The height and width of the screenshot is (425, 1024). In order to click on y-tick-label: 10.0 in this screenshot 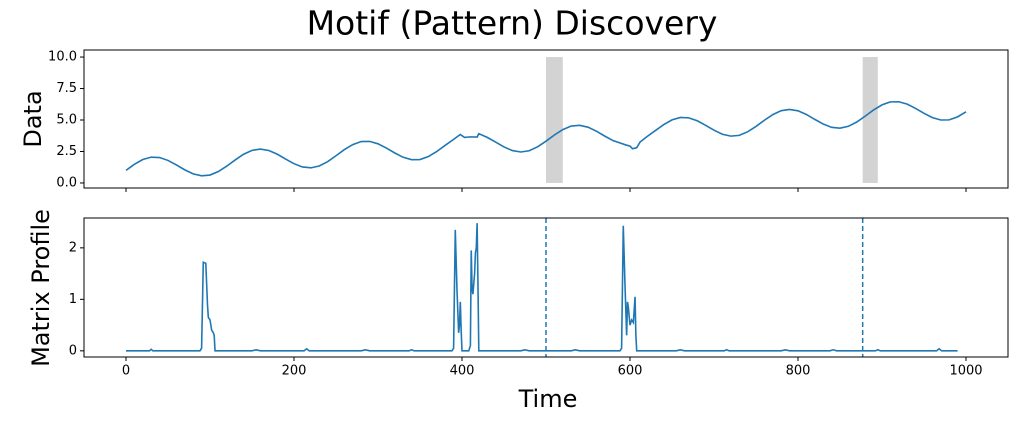, I will do `click(62, 57)`.